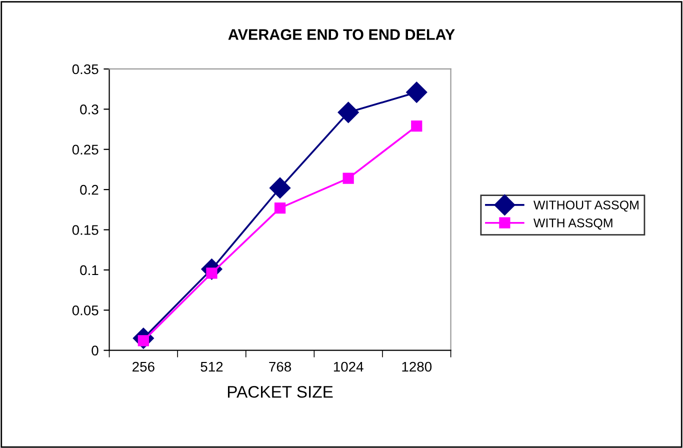 This screenshot has width=683, height=448. What do you see at coordinates (572, 224) in the screenshot?
I see `legend-label: WITH ASSQM` at bounding box center [572, 224].